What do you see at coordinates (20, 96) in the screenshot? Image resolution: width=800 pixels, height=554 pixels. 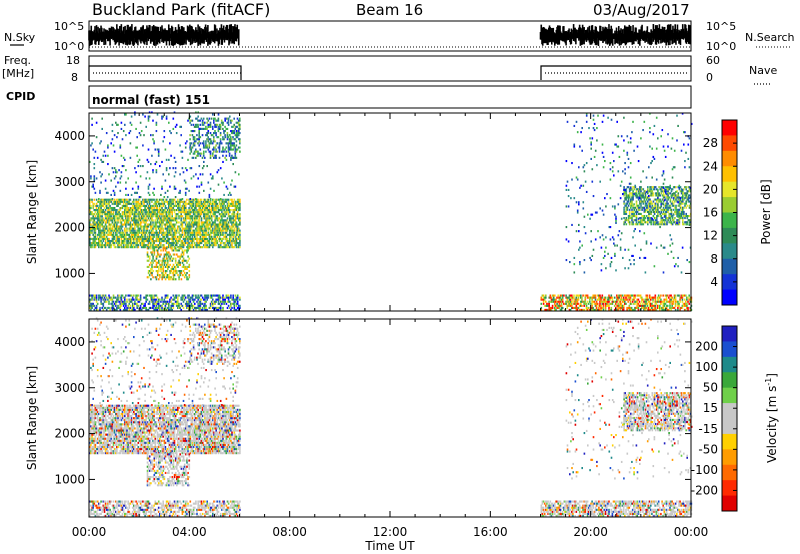 I see `cpid-label: CPID` at bounding box center [20, 96].